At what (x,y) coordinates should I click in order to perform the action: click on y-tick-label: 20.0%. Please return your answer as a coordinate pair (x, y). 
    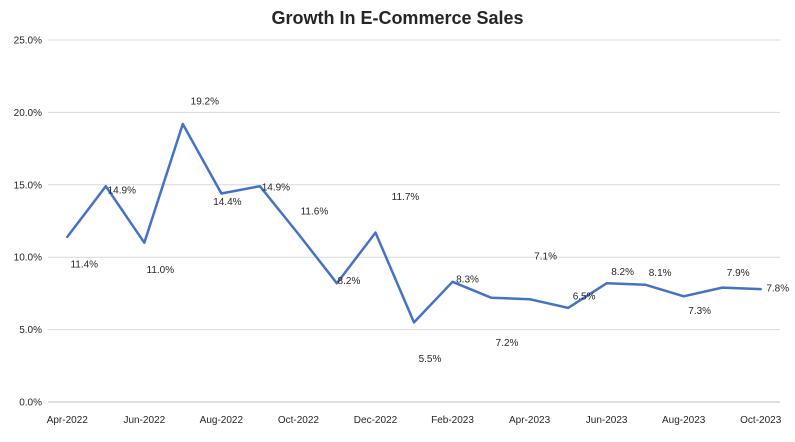
    Looking at the image, I should click on (28, 113).